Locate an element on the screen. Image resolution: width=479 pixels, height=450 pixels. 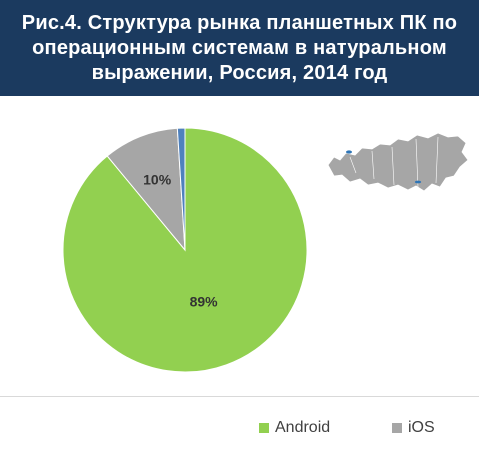
legend-divider is located at coordinates (239, 396).